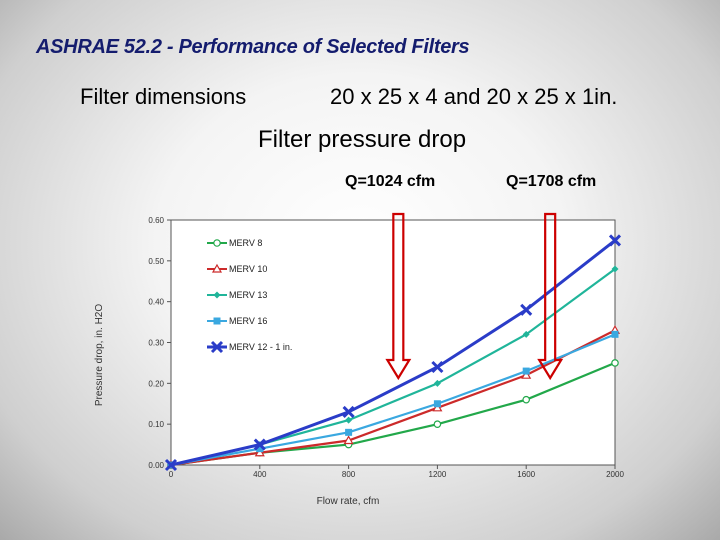 This screenshot has width=720, height=540. What do you see at coordinates (349, 474) in the screenshot?
I see `x-tick-label: 800` at bounding box center [349, 474].